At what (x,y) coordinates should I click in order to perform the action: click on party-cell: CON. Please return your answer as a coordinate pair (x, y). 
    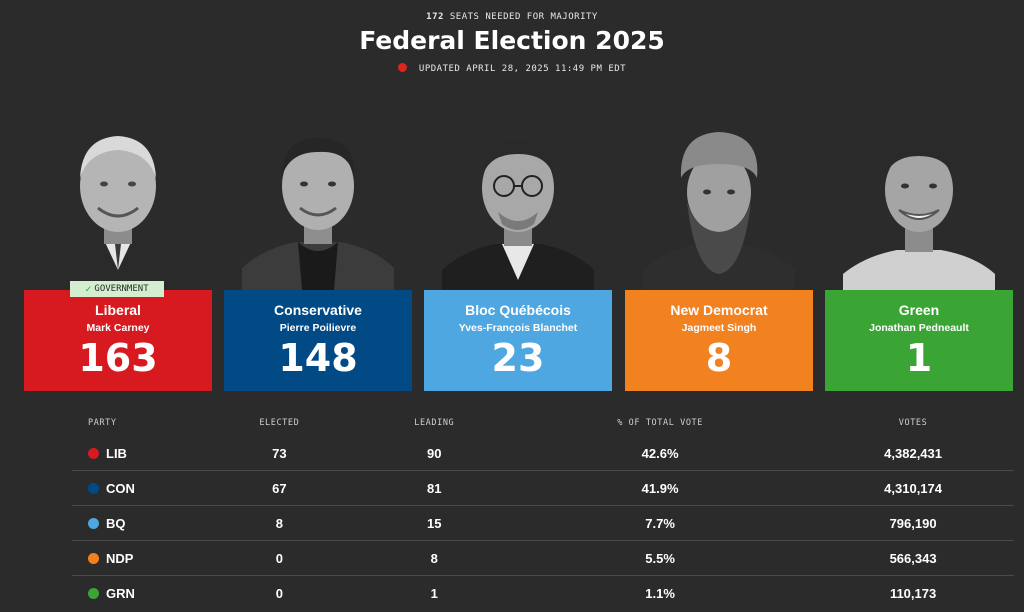
    Looking at the image, I should click on (135, 488).